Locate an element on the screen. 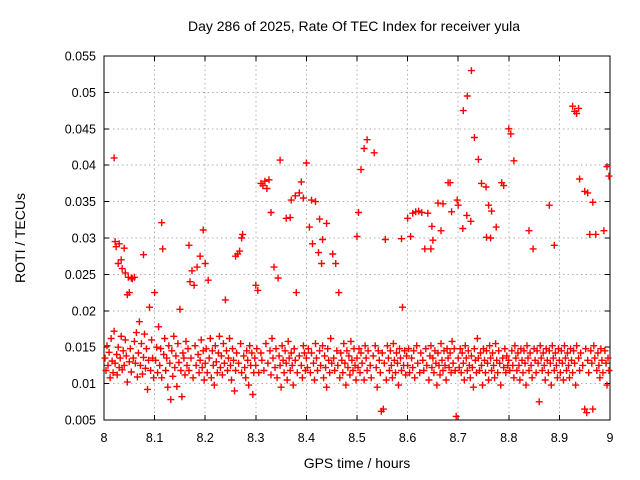  y-tick-label: 0.05 is located at coordinates (84, 93).